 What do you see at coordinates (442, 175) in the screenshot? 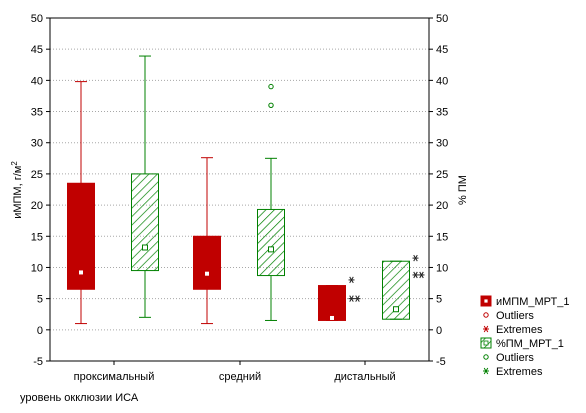
I see `right-tick-label: 25` at bounding box center [442, 175].